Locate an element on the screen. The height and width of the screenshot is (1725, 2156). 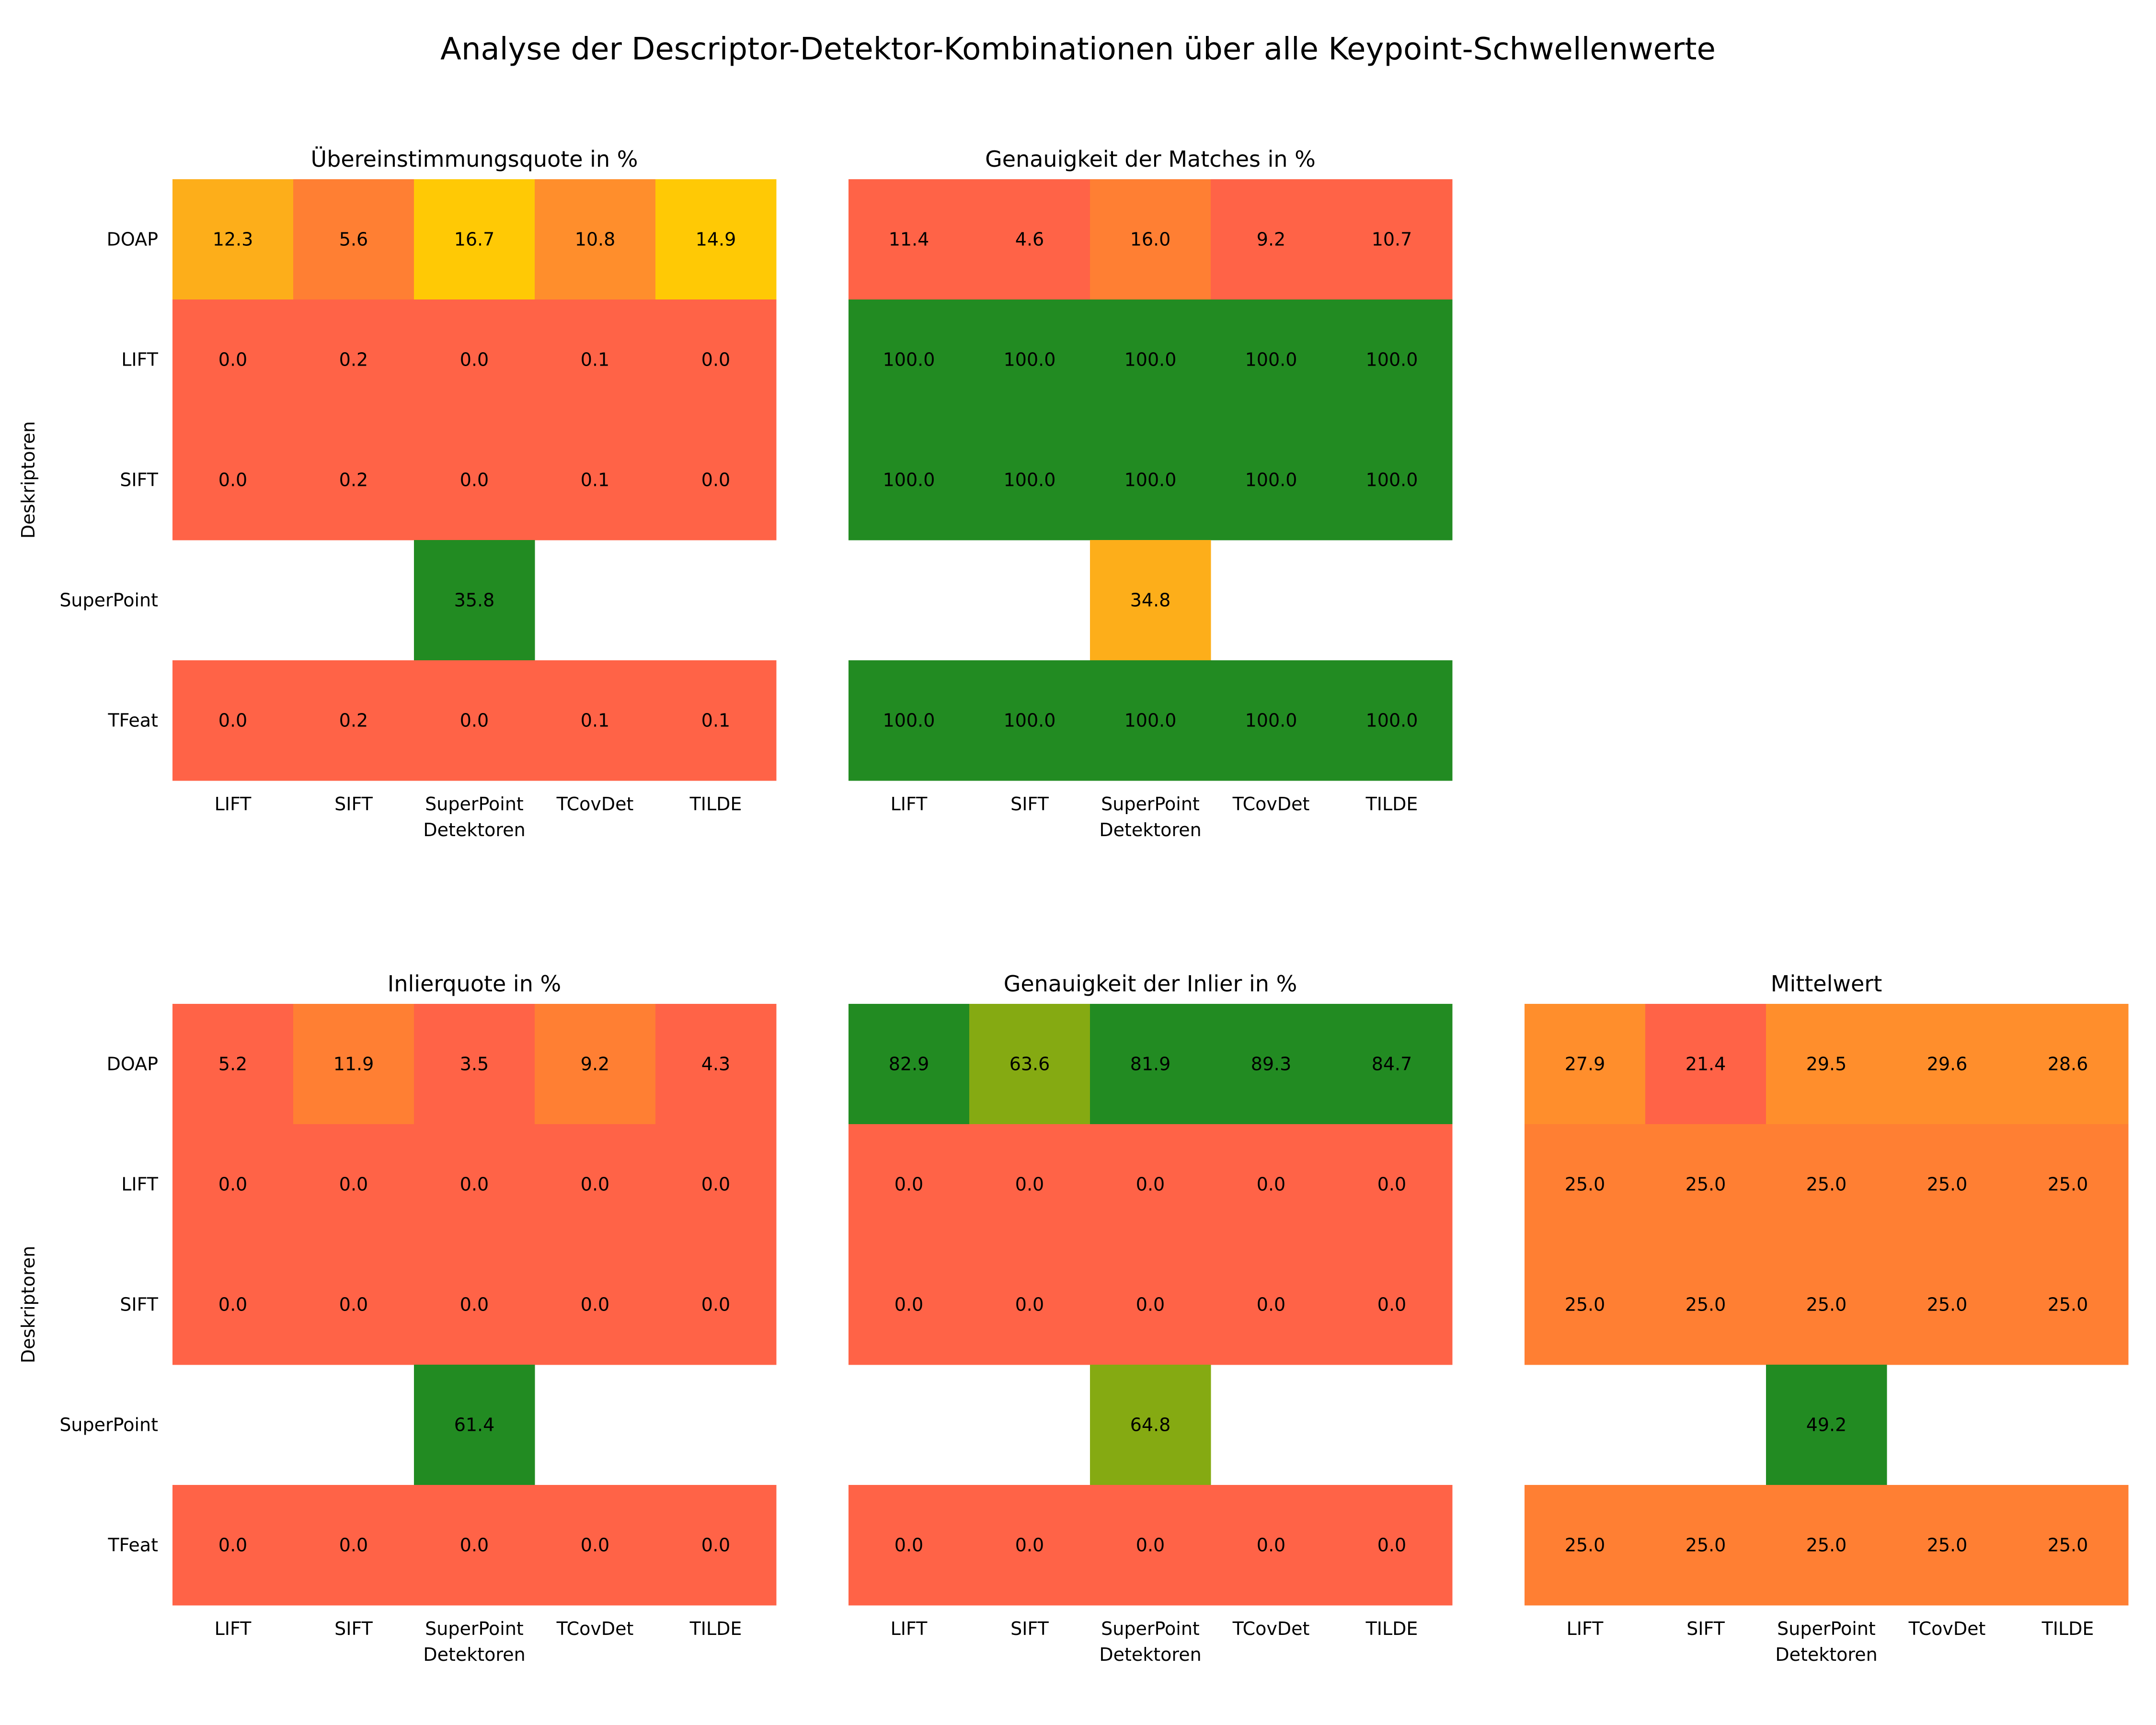
cell-value-label: 28.6 is located at coordinates (2068, 1064).